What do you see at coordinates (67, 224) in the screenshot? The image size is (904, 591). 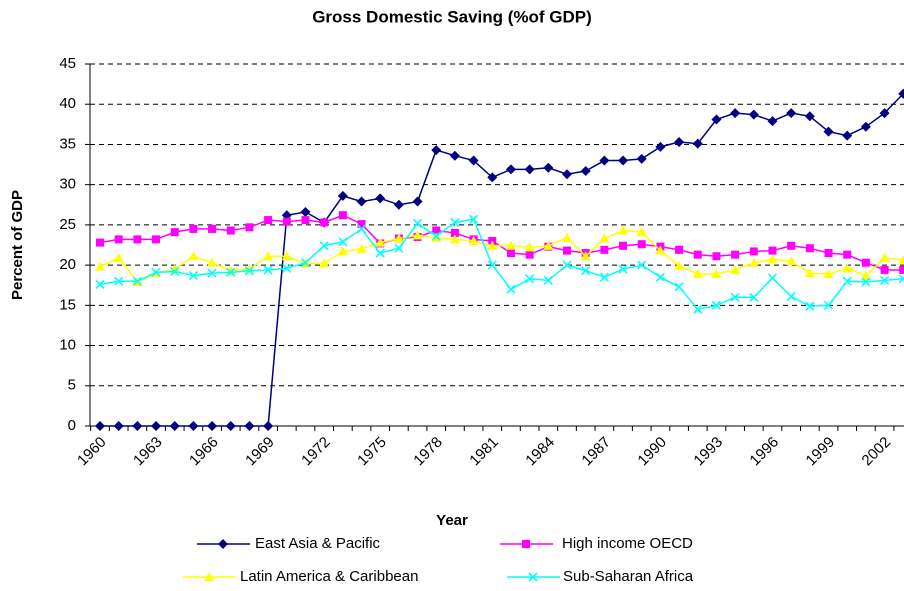 I see `y-tick-label: 25` at bounding box center [67, 224].